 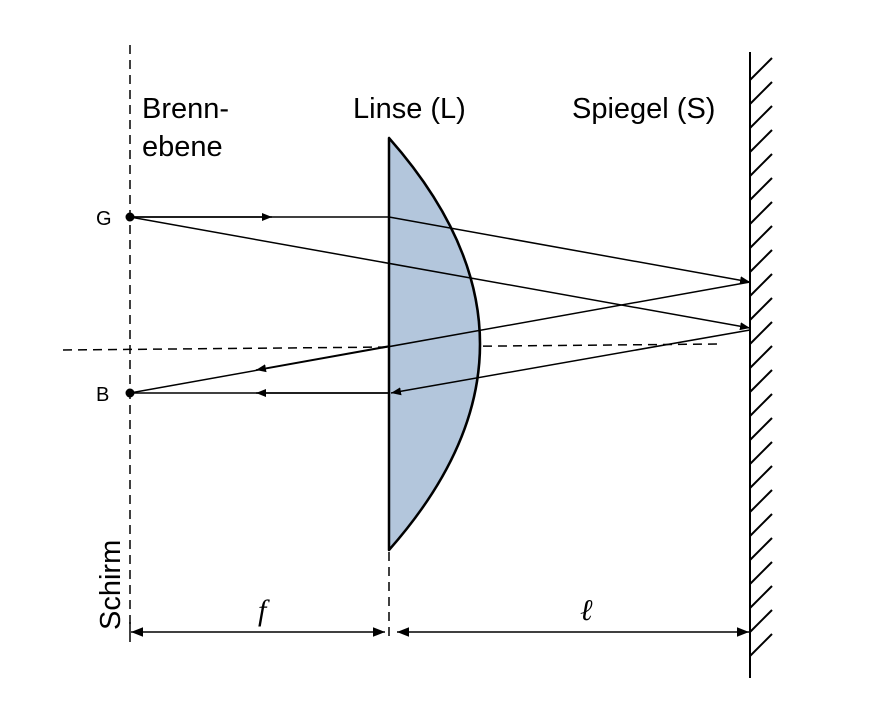 I want to click on mirror-label: Spiegel (S), so click(x=643, y=109).